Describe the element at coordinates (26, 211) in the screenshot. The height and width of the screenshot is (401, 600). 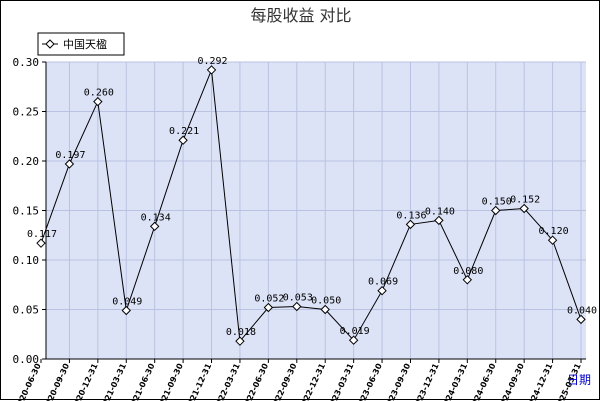
I see `y-tick-label: 0.15` at that location.